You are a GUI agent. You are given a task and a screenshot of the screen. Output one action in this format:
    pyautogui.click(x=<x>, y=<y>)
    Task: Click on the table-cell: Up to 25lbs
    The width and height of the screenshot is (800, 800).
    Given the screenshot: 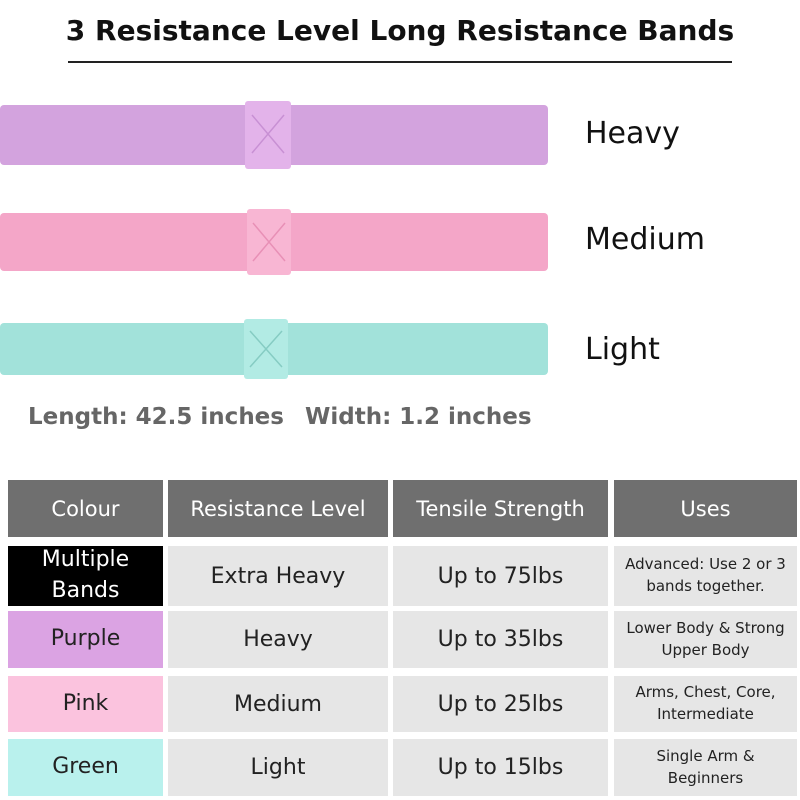 What is the action you would take?
    pyautogui.click(x=500, y=704)
    